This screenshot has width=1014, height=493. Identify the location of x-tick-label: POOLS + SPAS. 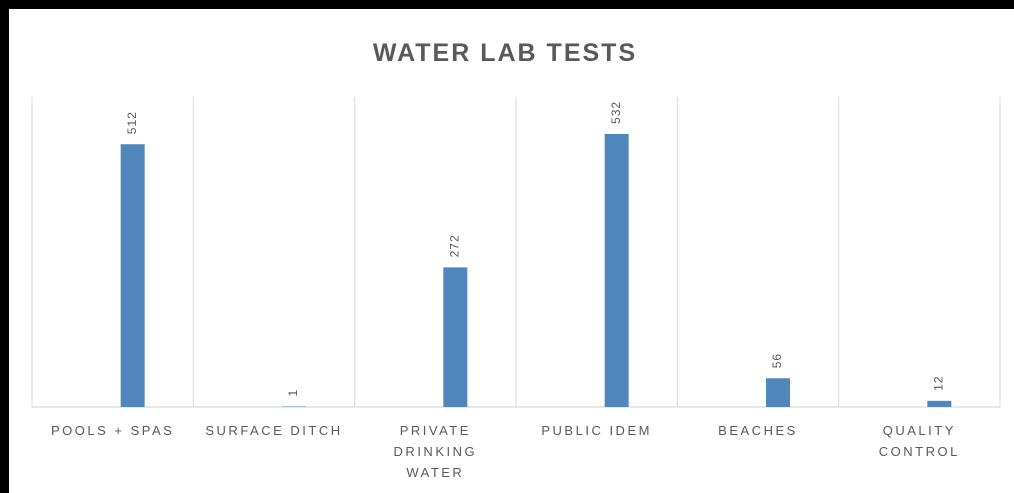
(112, 430).